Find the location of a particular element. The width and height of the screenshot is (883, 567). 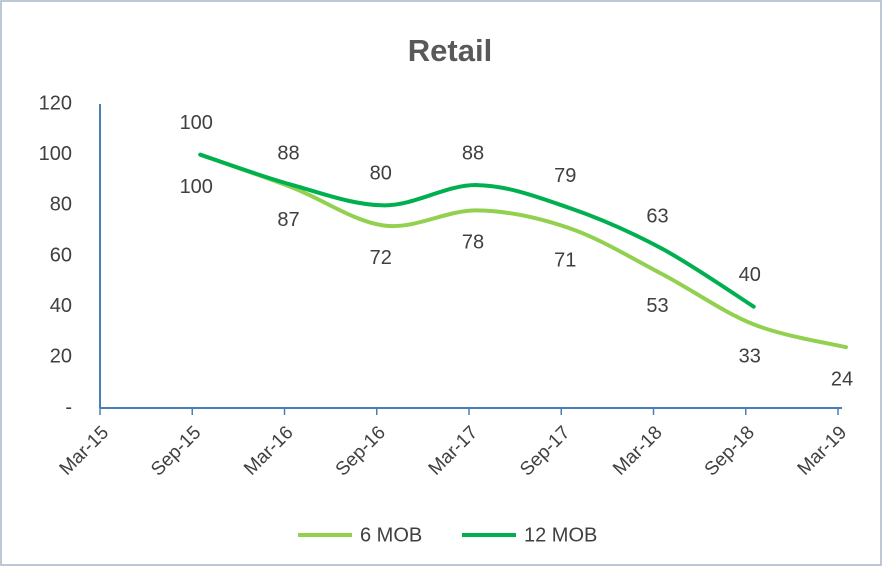

data-label: 24 is located at coordinates (842, 379).